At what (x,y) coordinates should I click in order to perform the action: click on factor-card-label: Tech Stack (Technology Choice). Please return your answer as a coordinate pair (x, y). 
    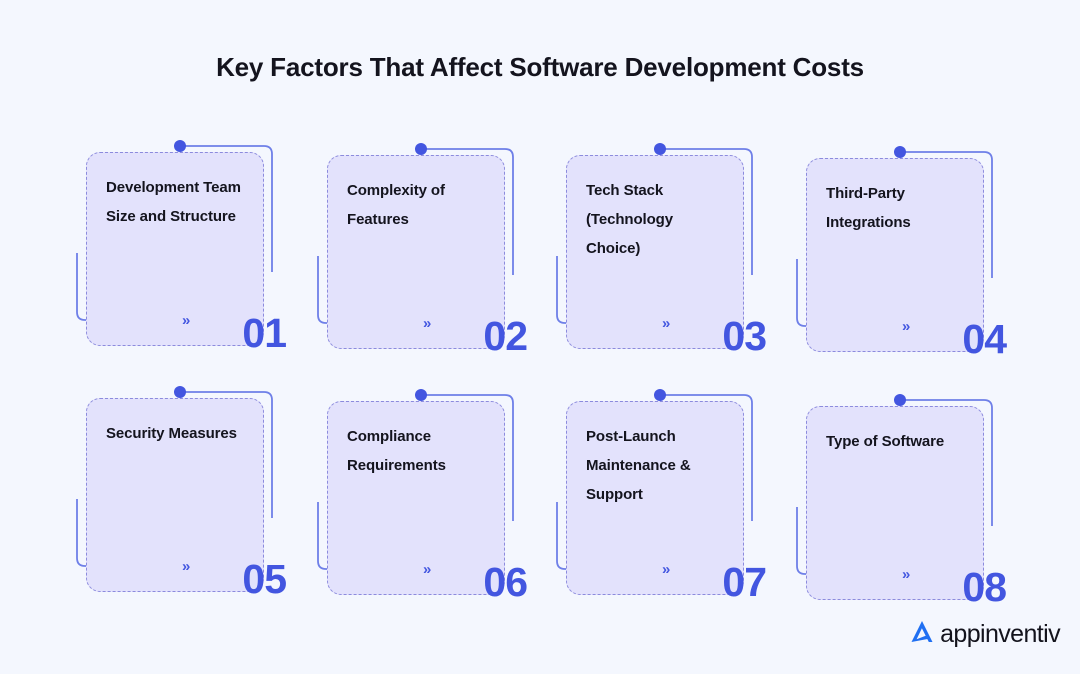
    Looking at the image, I should click on (629, 219).